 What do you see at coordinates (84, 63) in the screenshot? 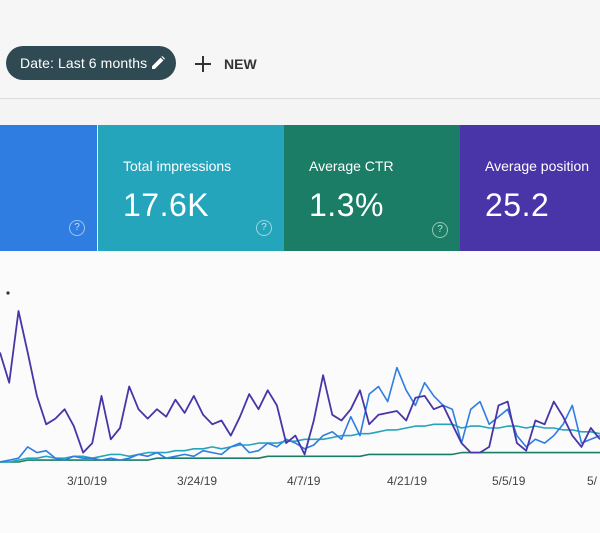
I see `date-filter-label: Date: Last 6 months` at bounding box center [84, 63].